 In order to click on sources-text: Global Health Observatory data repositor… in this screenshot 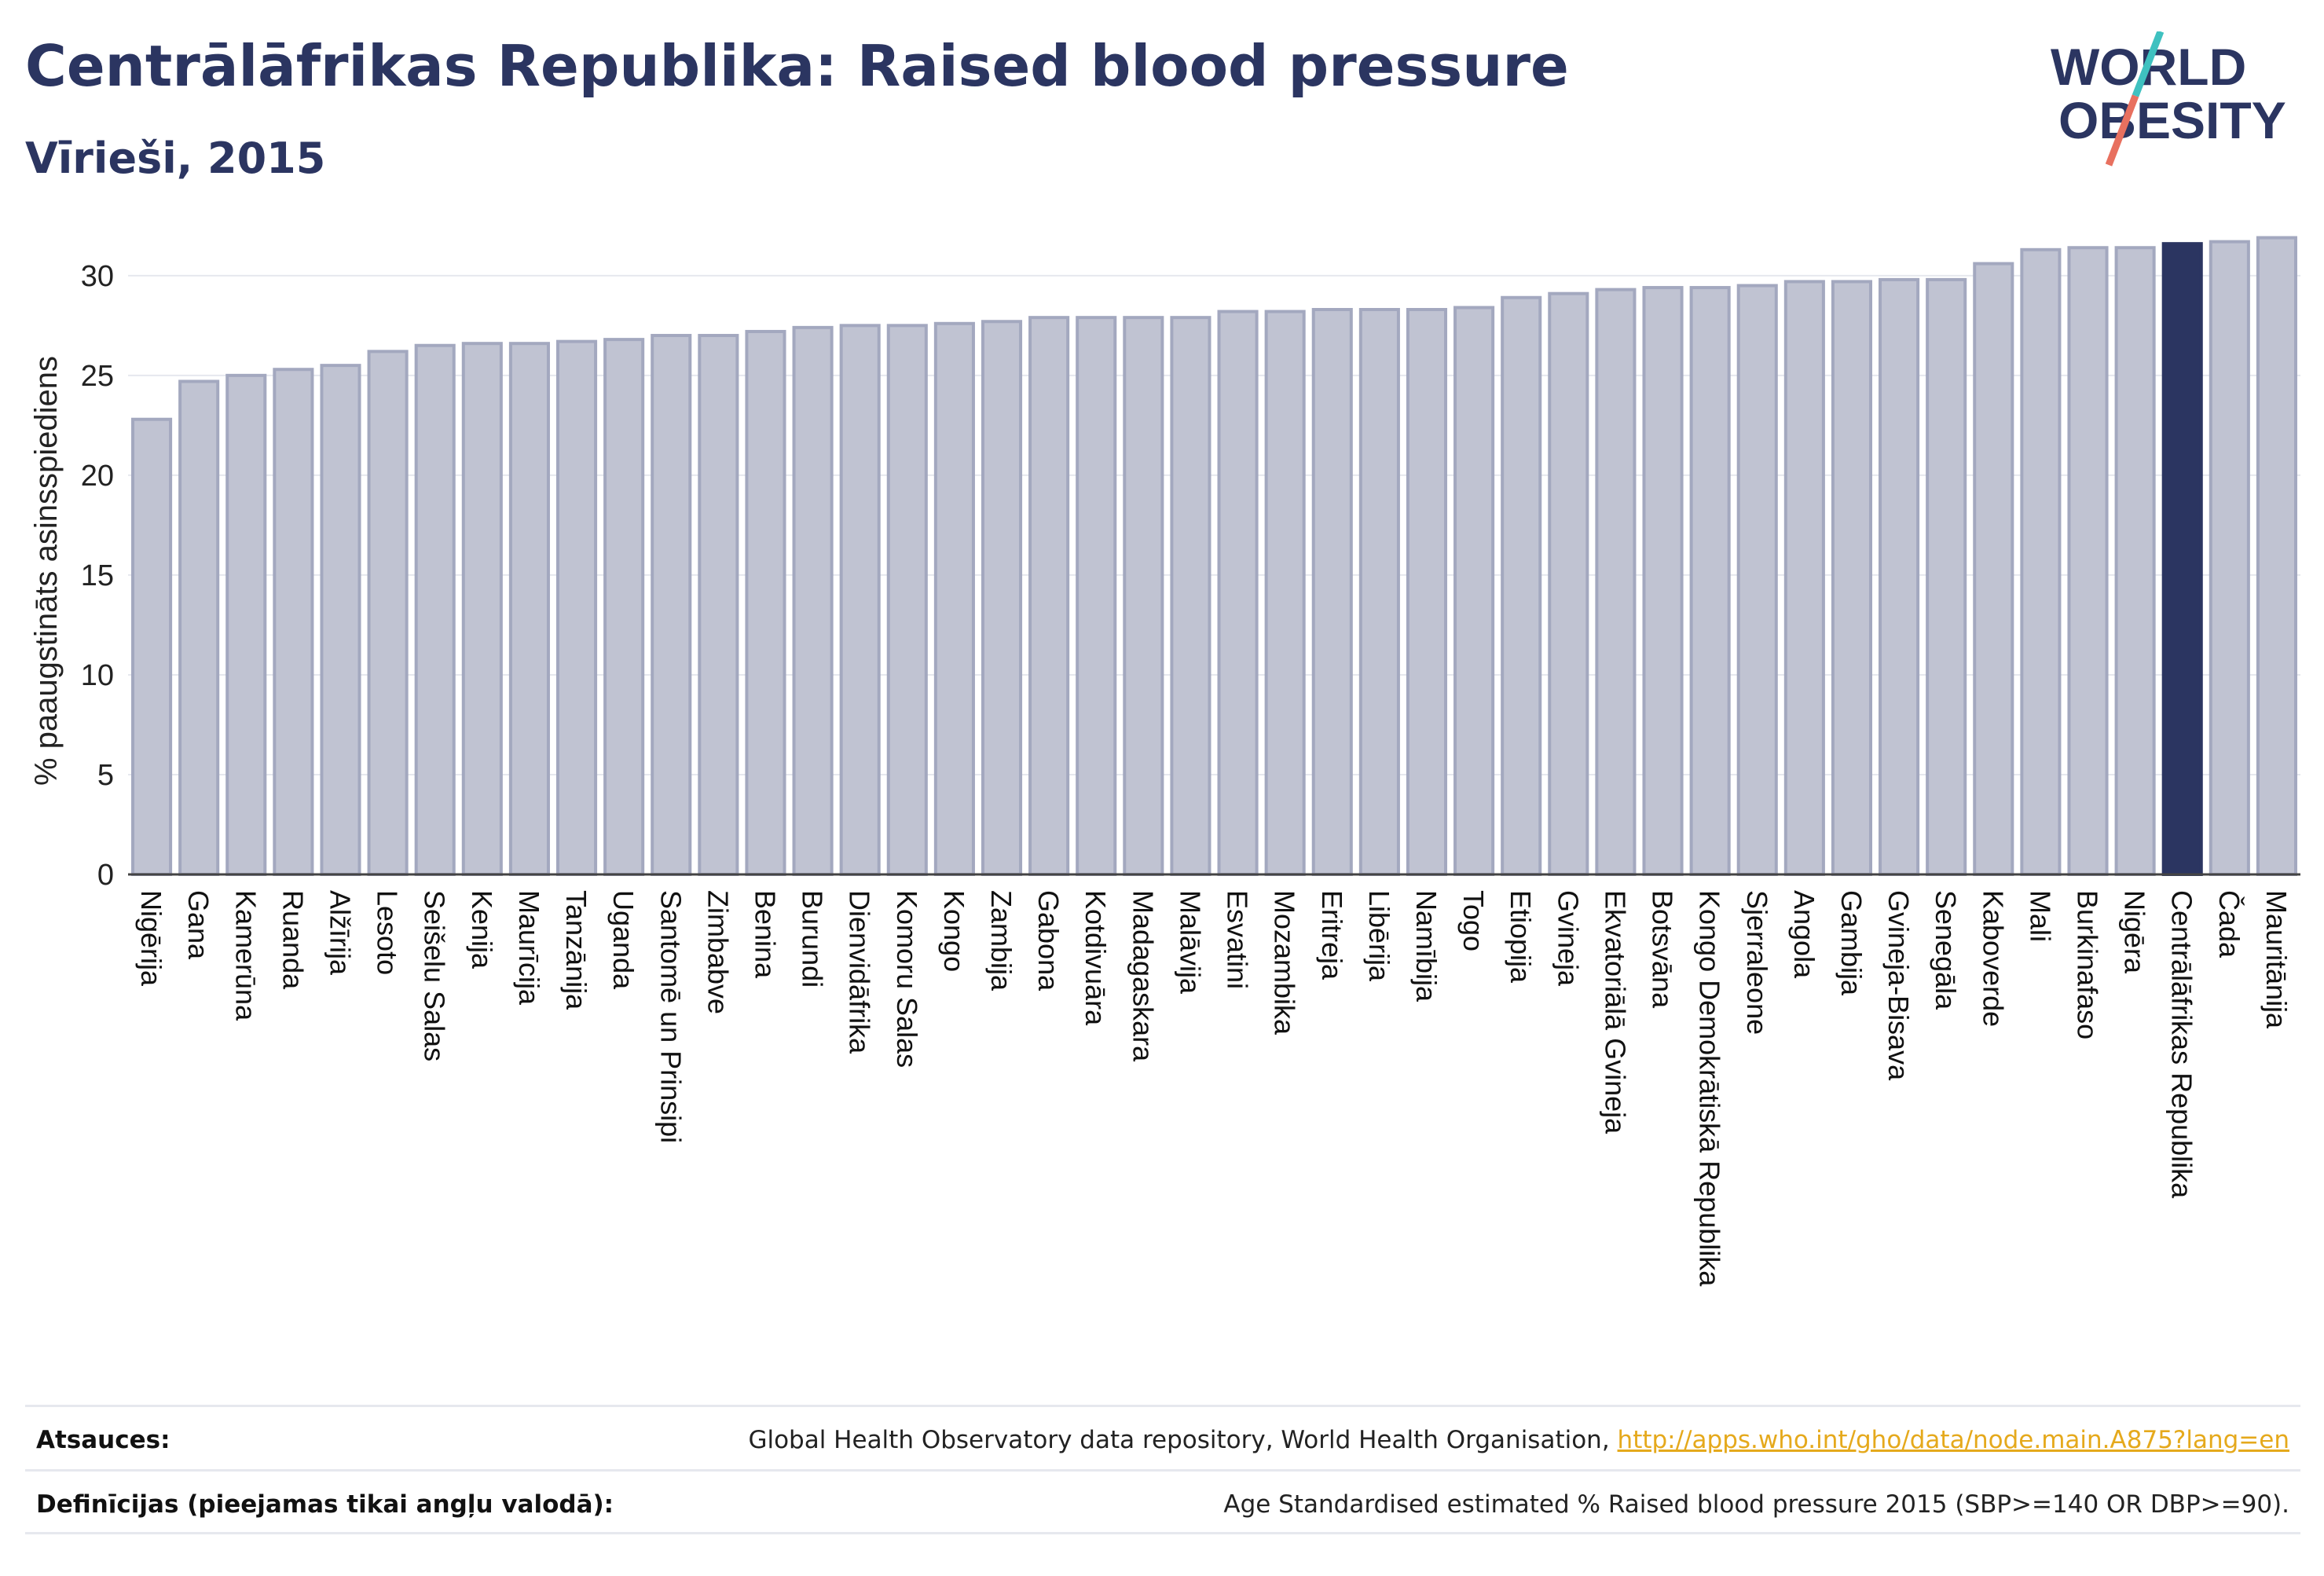, I will do `click(1183, 1440)`.